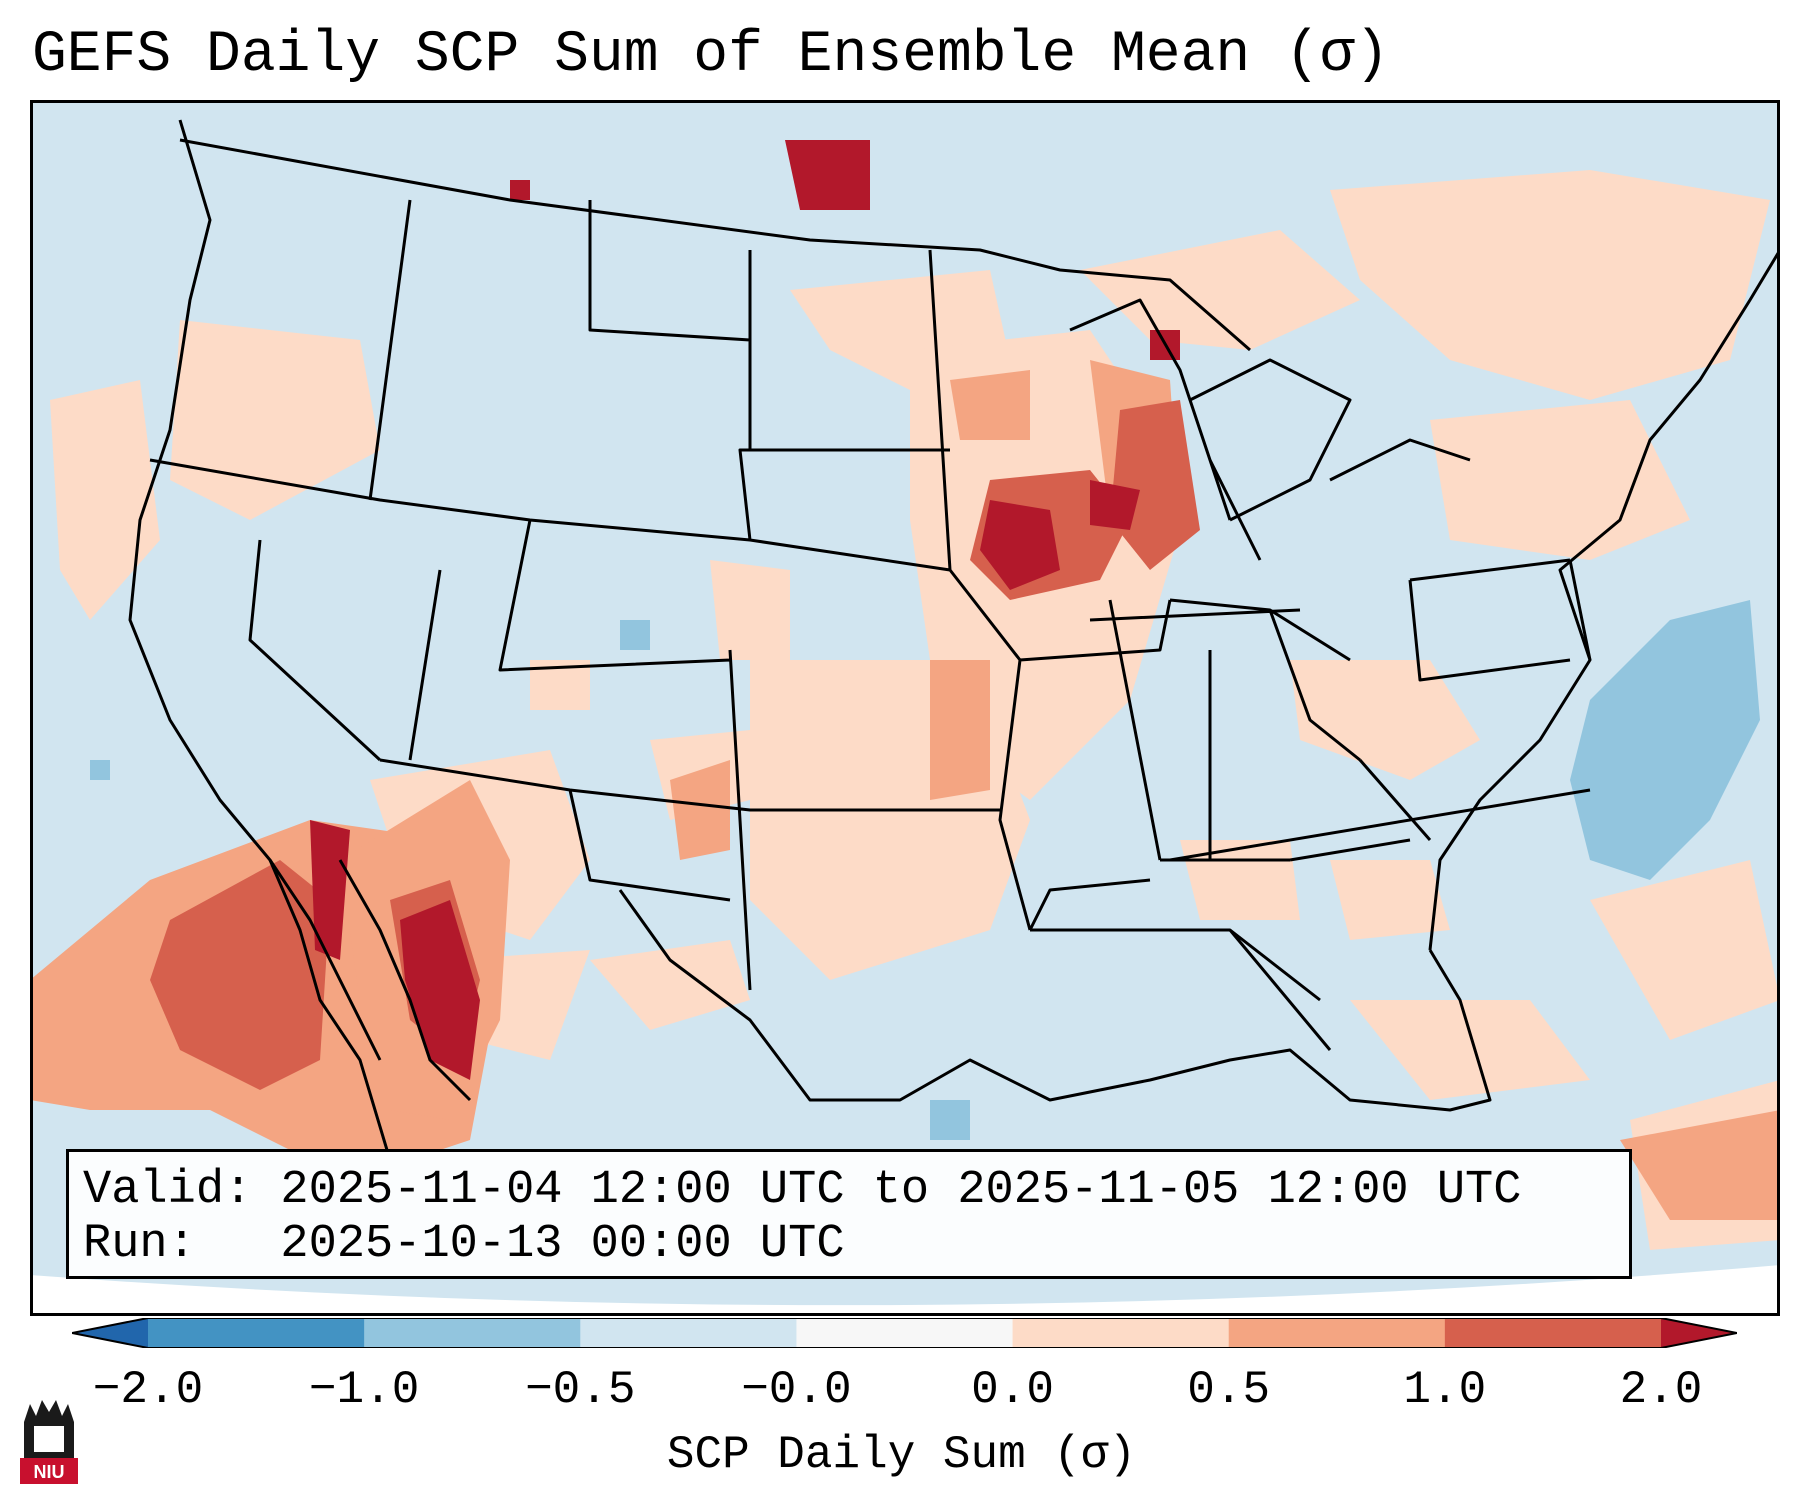  What do you see at coordinates (370, 980) in the screenshot?
I see `baja-peninsula` at bounding box center [370, 980].